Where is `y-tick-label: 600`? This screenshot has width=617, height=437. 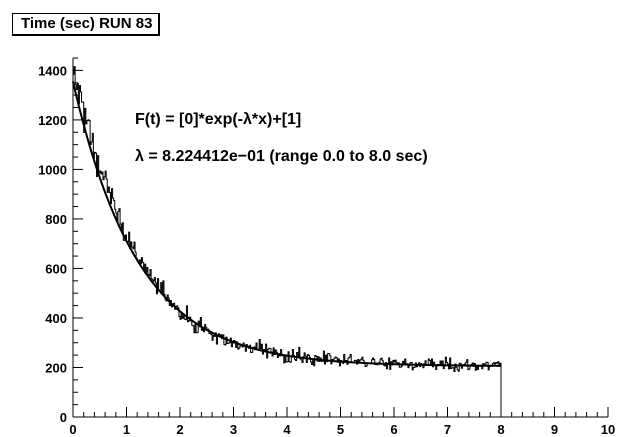
y-tick-label: 600 is located at coordinates (56, 268).